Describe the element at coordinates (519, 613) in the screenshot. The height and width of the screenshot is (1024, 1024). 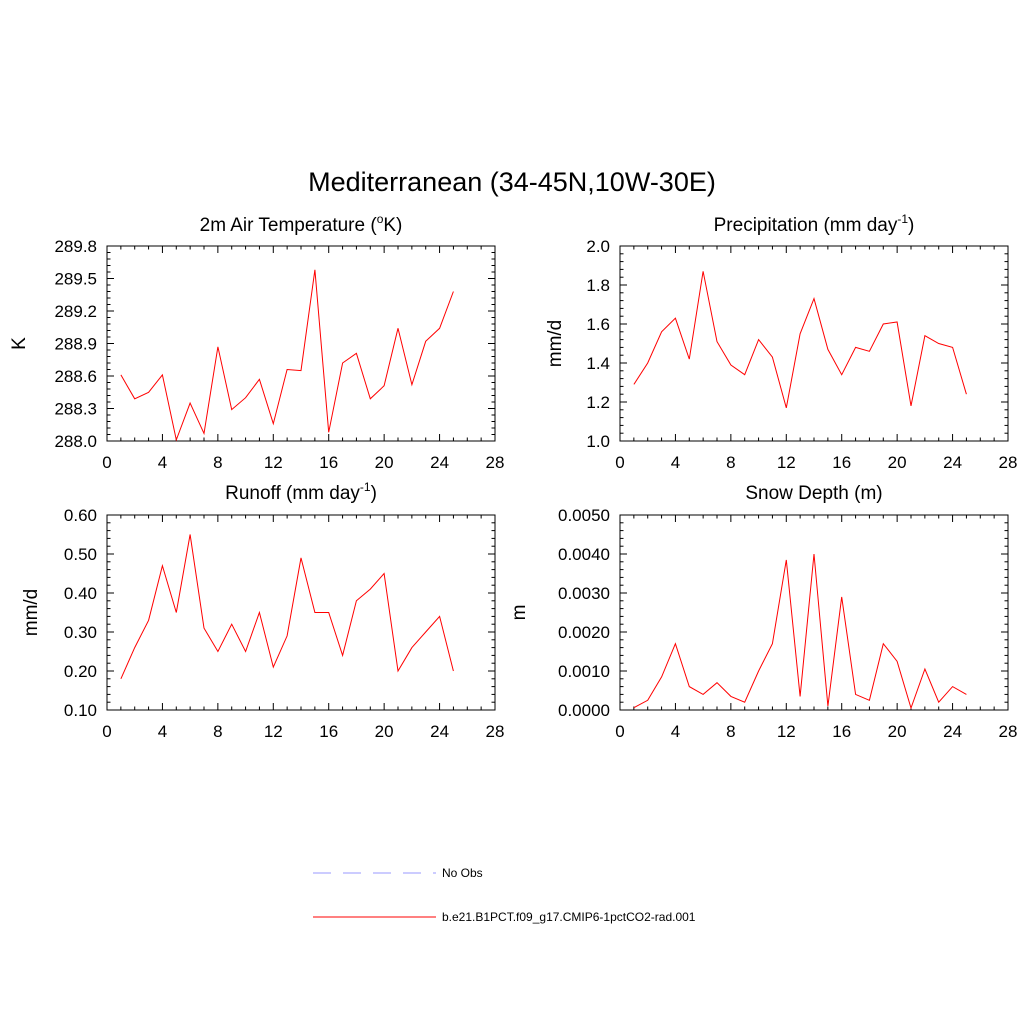
I see `y-axis-label: m` at that location.